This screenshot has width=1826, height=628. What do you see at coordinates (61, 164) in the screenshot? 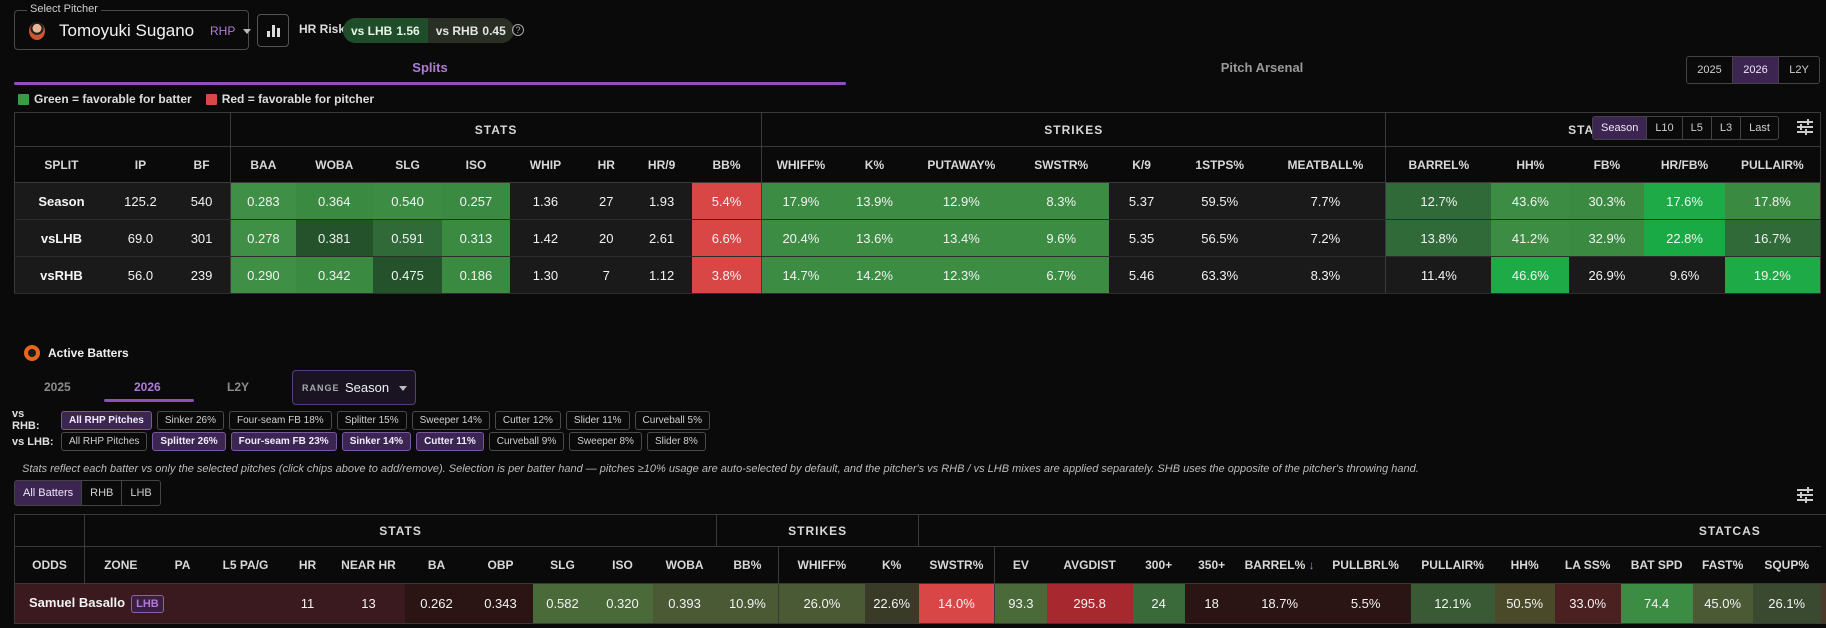
I see `col-split: SPLIT` at bounding box center [61, 164].